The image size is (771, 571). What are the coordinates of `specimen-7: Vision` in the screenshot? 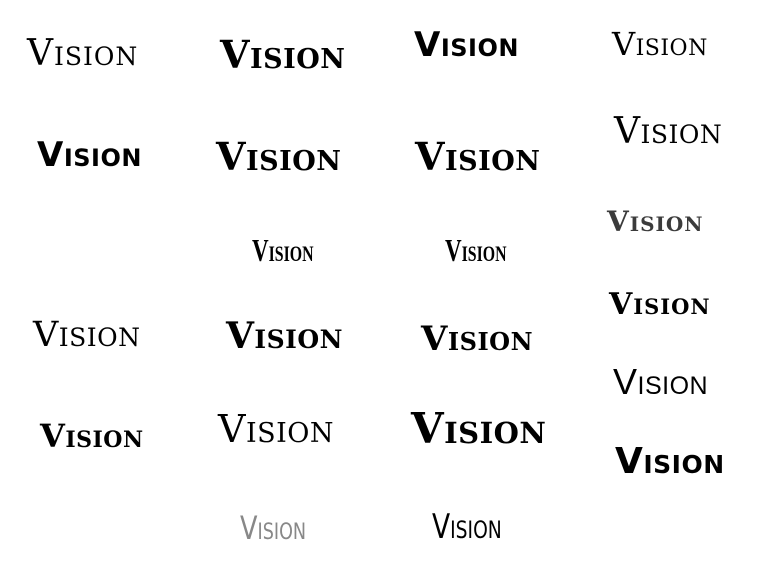 It's located at (478, 156).